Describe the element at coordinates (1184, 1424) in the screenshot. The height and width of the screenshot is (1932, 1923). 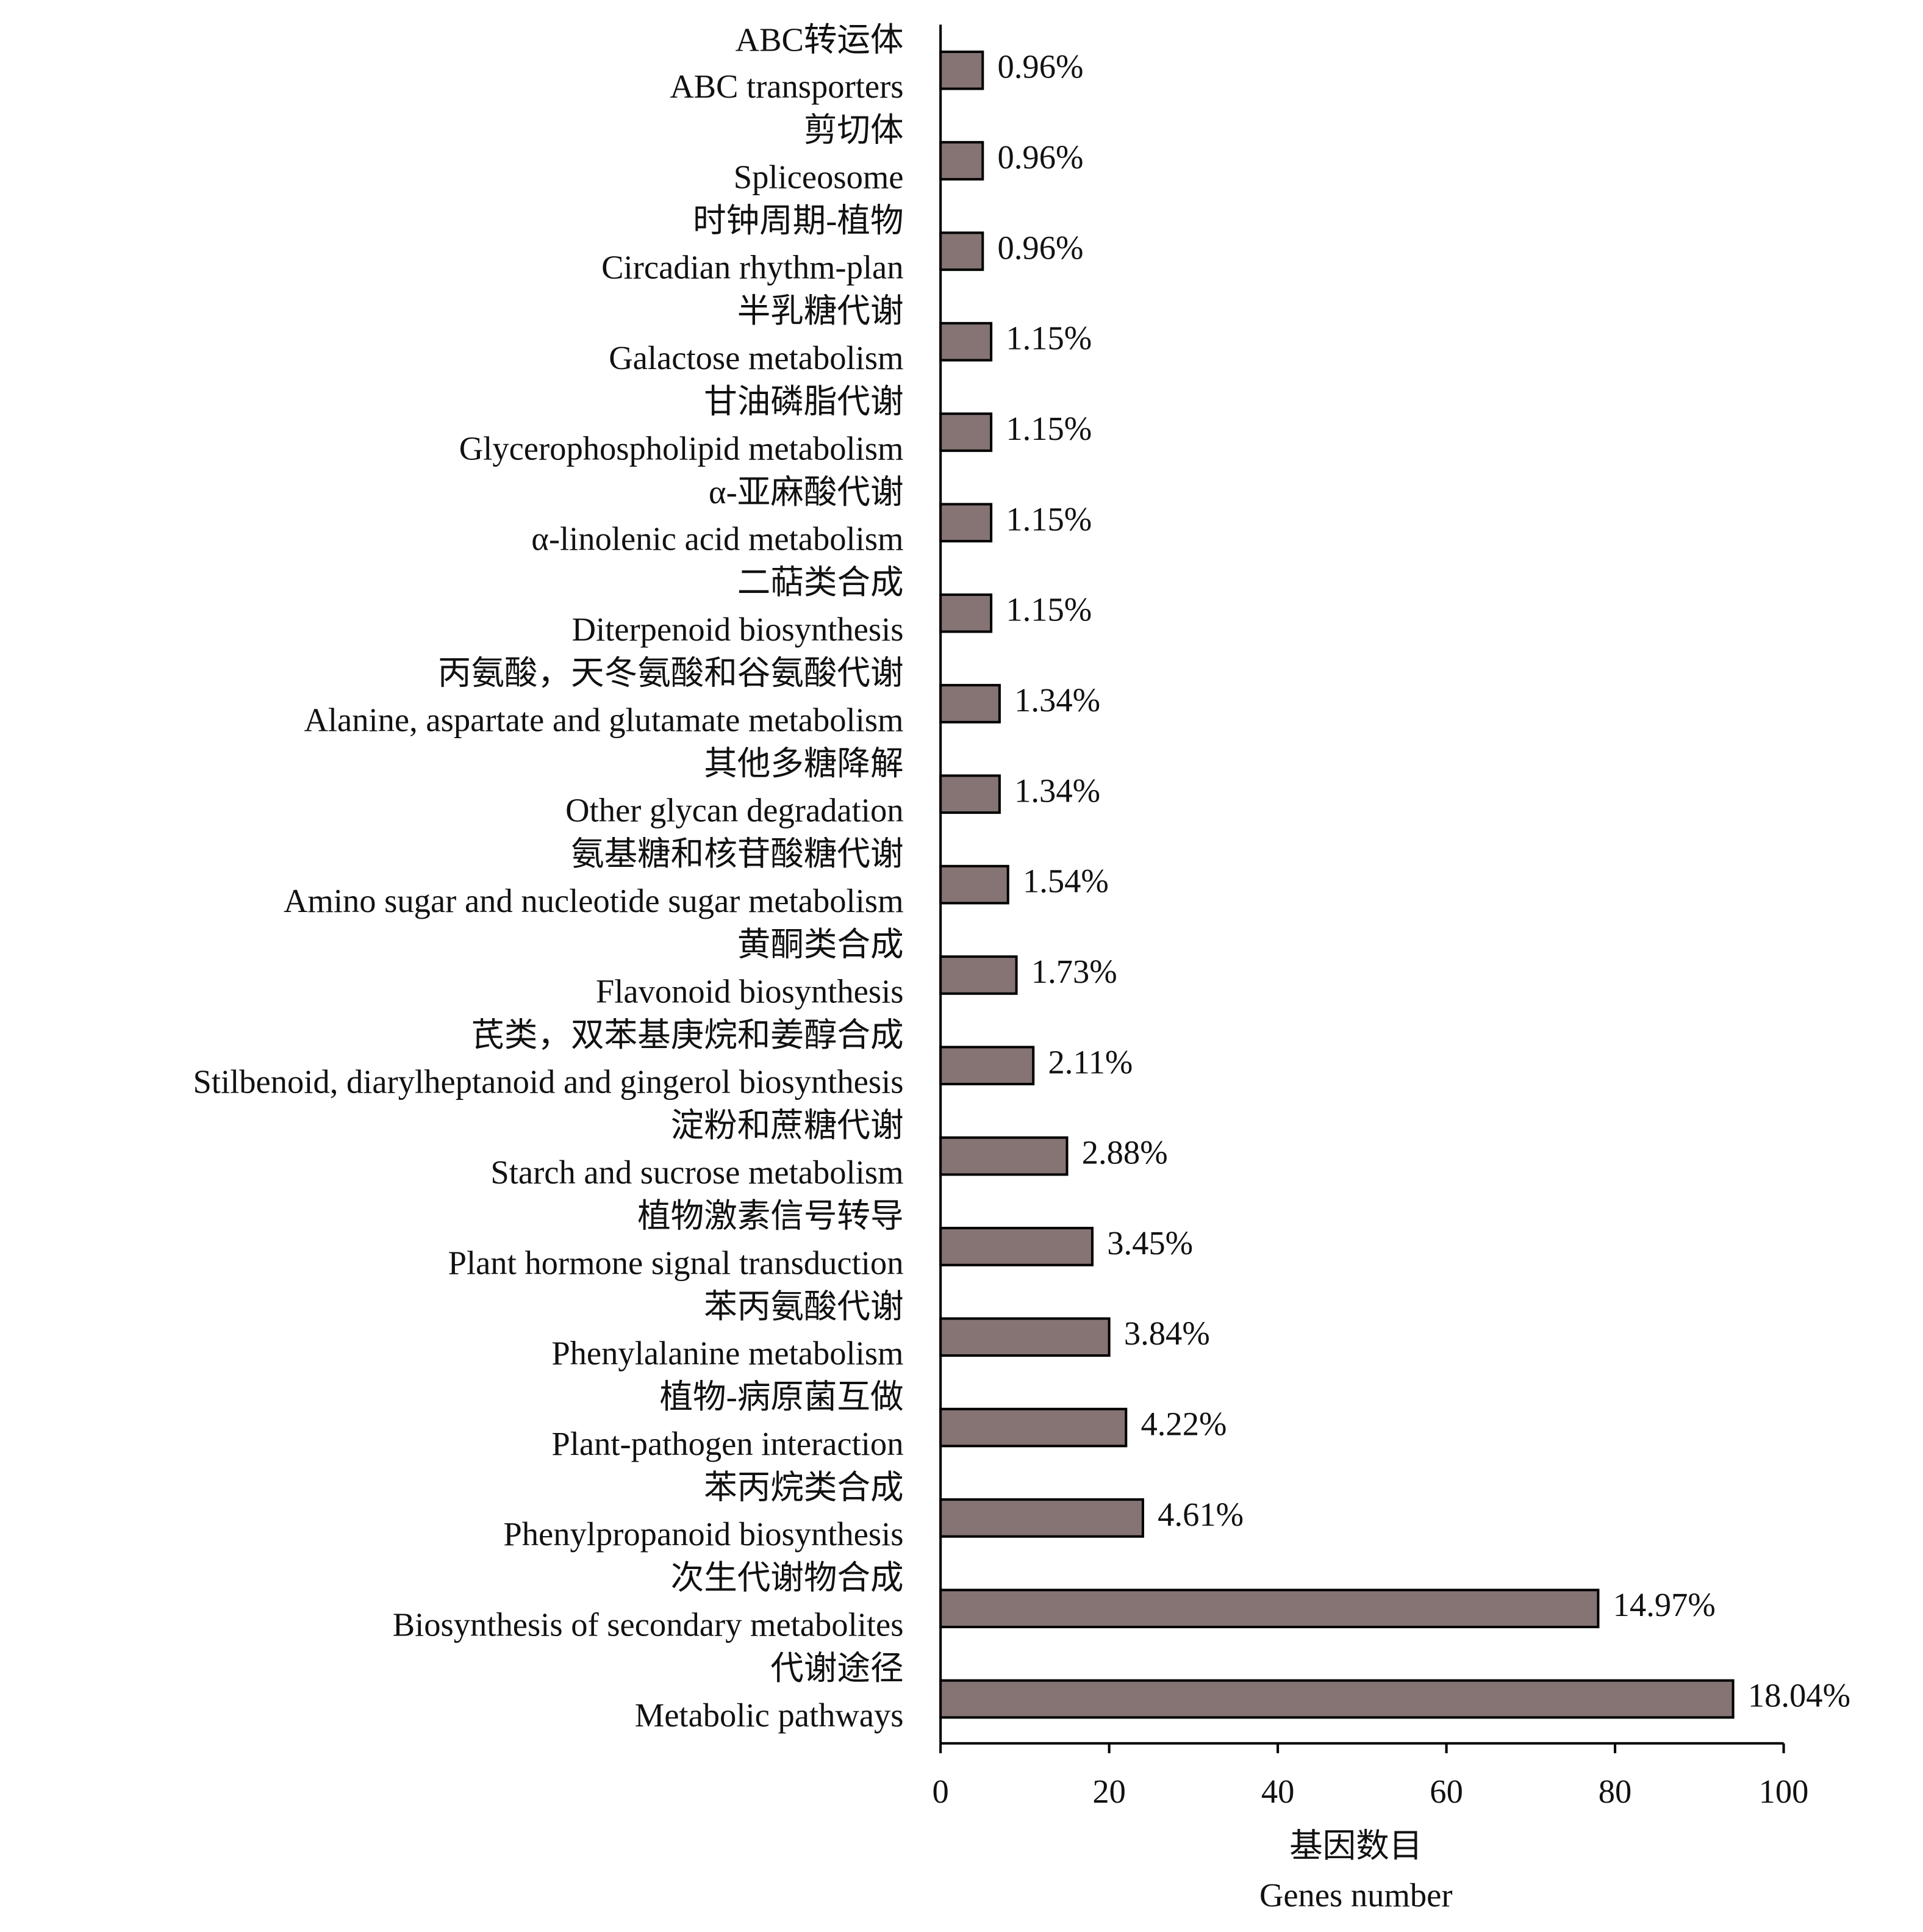
I see `bar-annotation: 4.22%` at that location.